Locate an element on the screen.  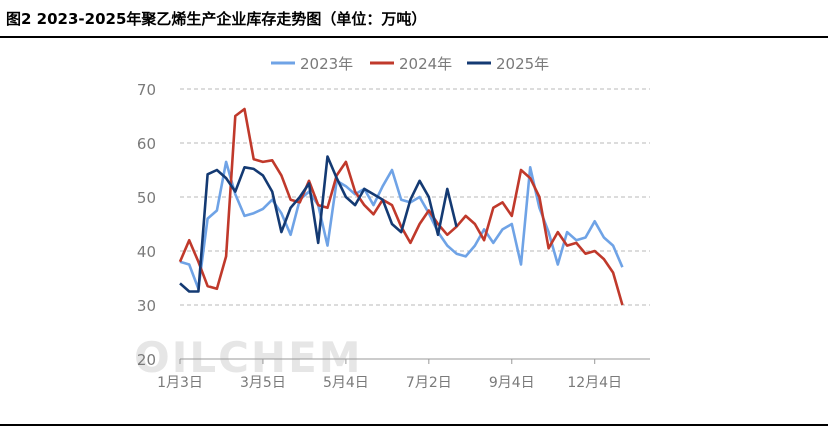
legend-label-2: 2024年 is located at coordinates (425, 64).